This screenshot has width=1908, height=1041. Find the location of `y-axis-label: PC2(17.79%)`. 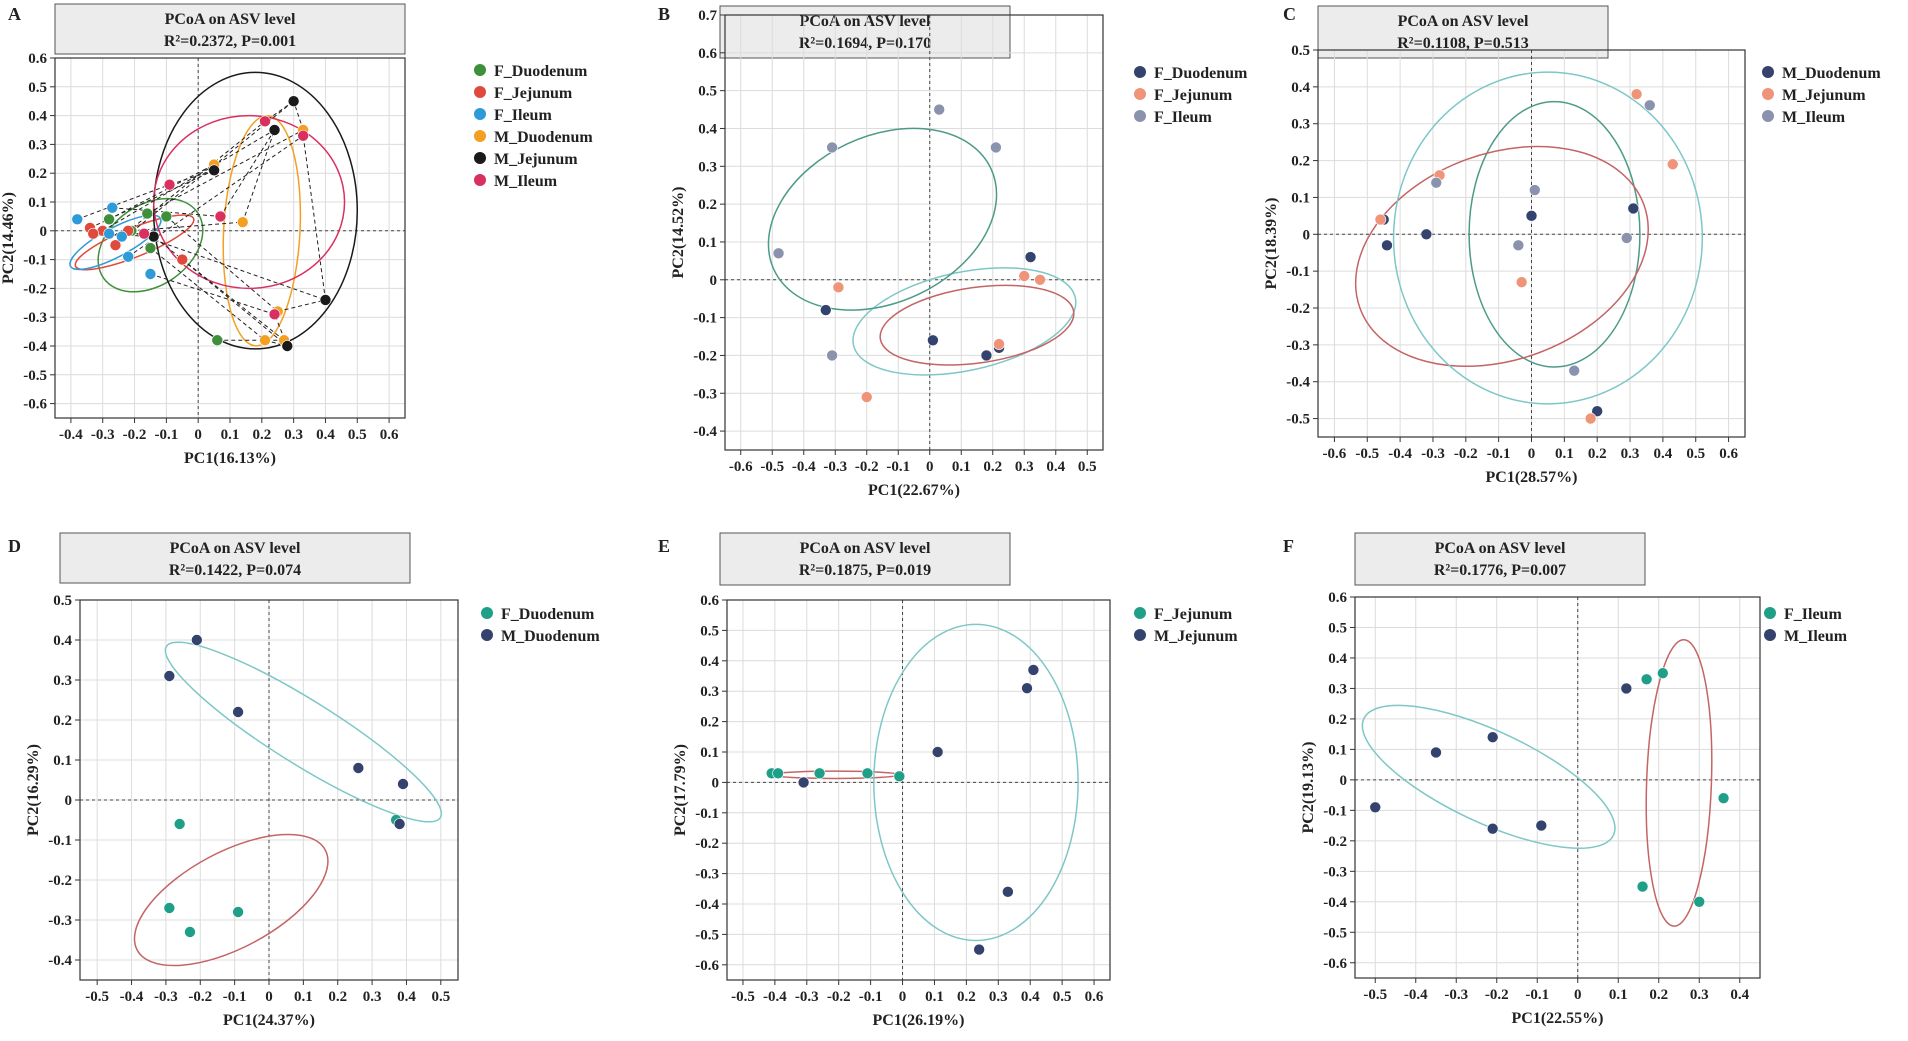

y-axis-label: PC2(17.79%) is located at coordinates (680, 790).